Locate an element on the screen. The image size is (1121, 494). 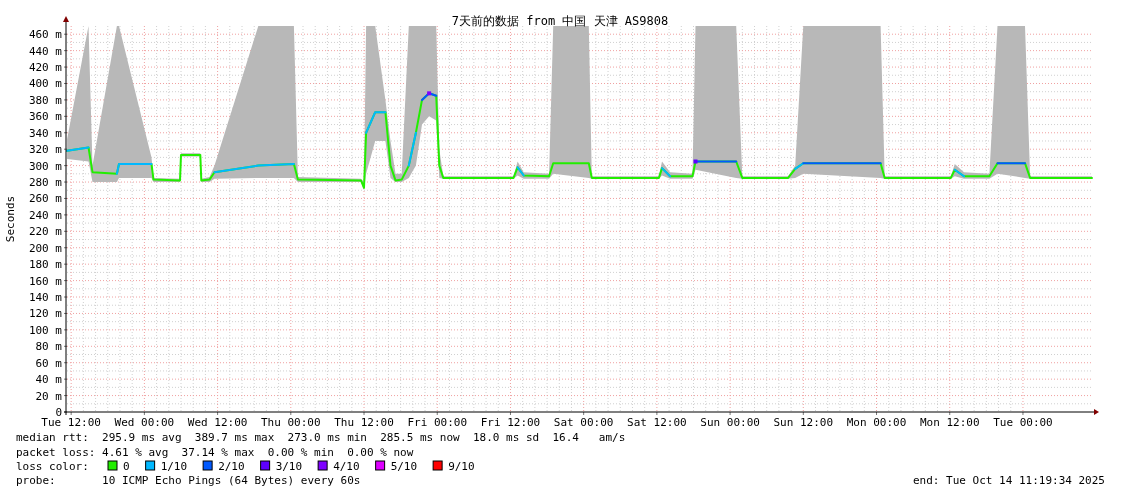
x-tick-label: Wed 00:00 is located at coordinates (144, 422).